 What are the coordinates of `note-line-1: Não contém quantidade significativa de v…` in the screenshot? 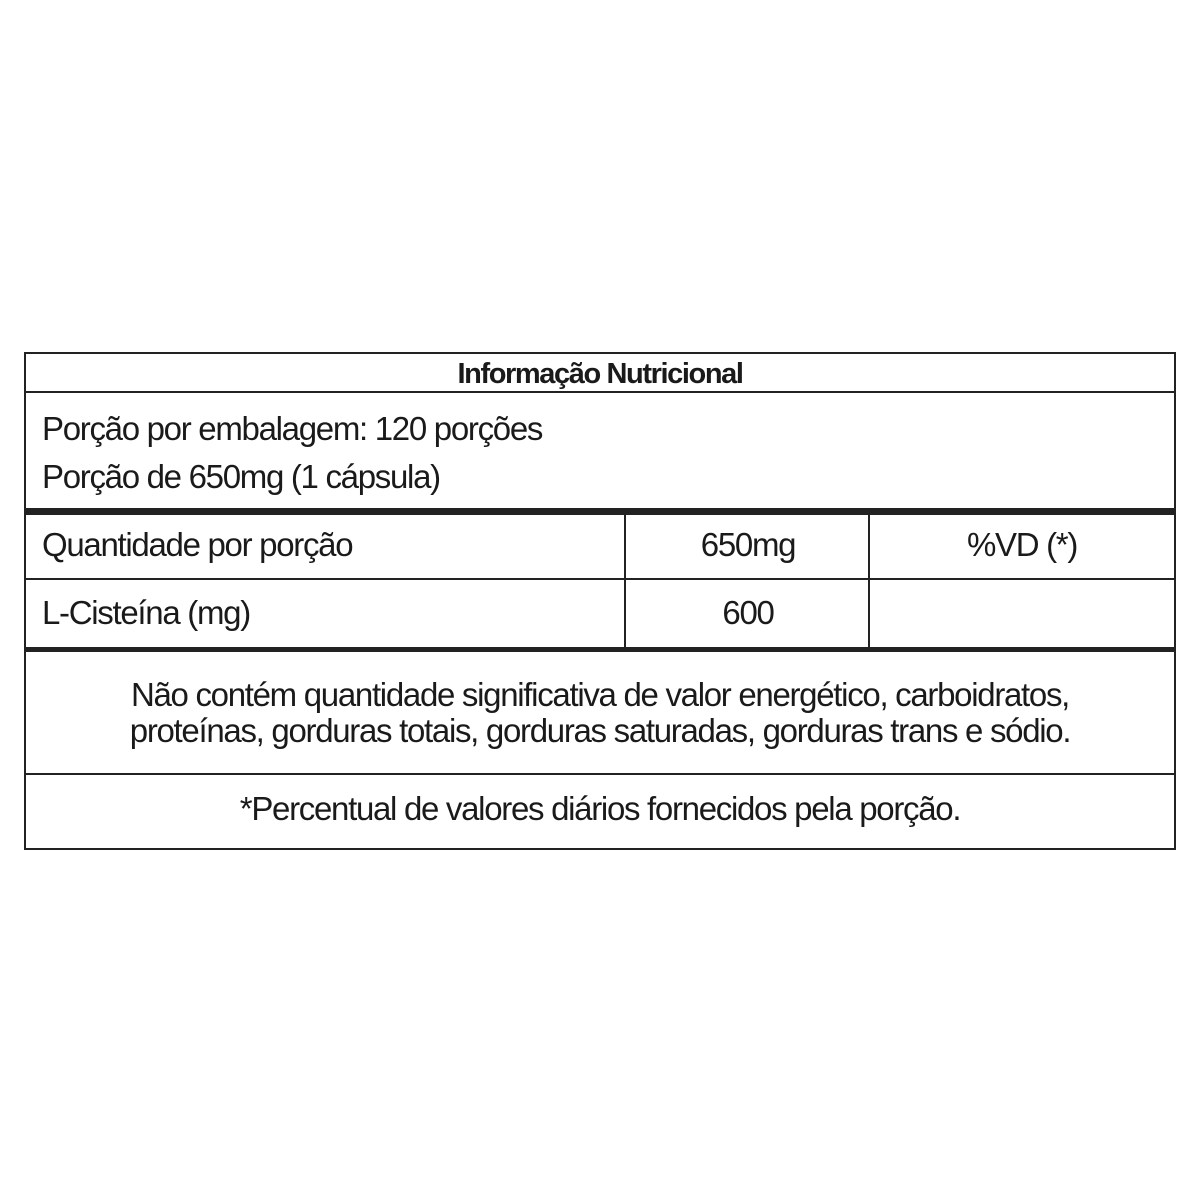 It's located at (600, 694).